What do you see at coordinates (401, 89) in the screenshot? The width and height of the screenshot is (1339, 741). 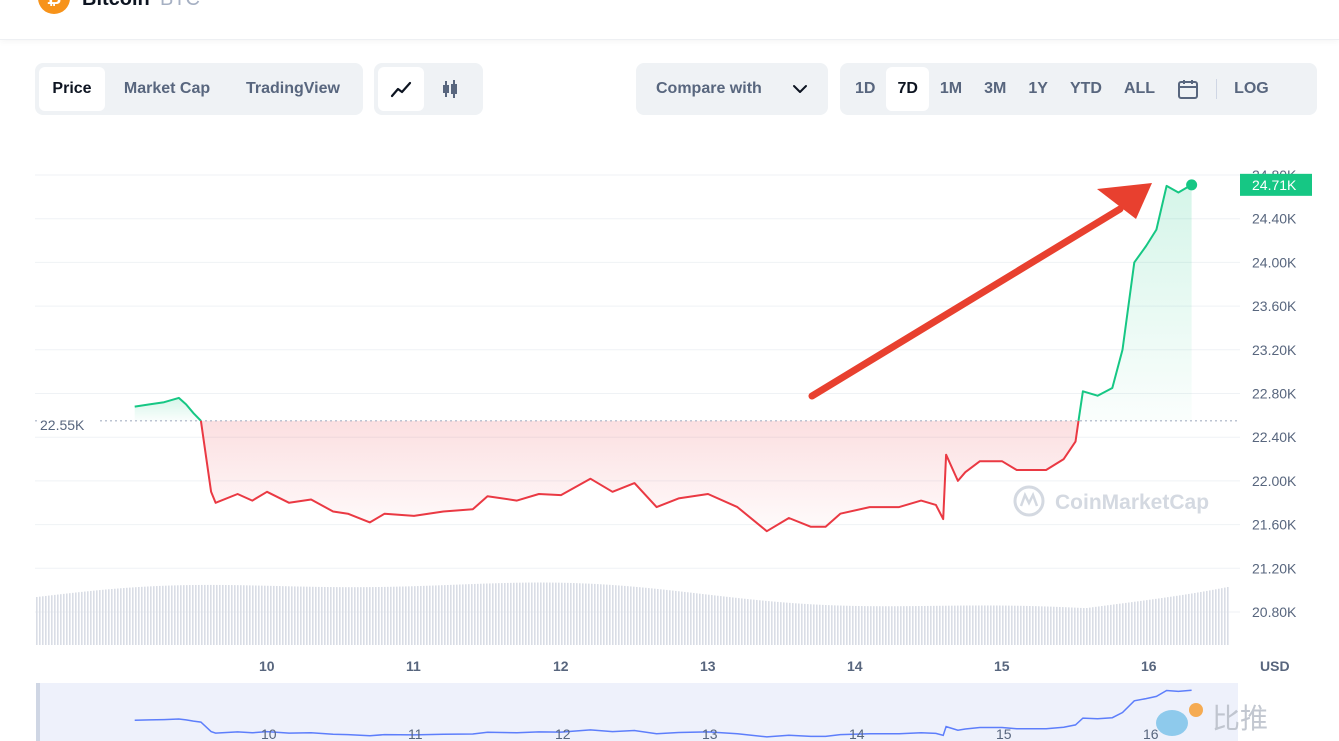 I see `line-chart-button` at bounding box center [401, 89].